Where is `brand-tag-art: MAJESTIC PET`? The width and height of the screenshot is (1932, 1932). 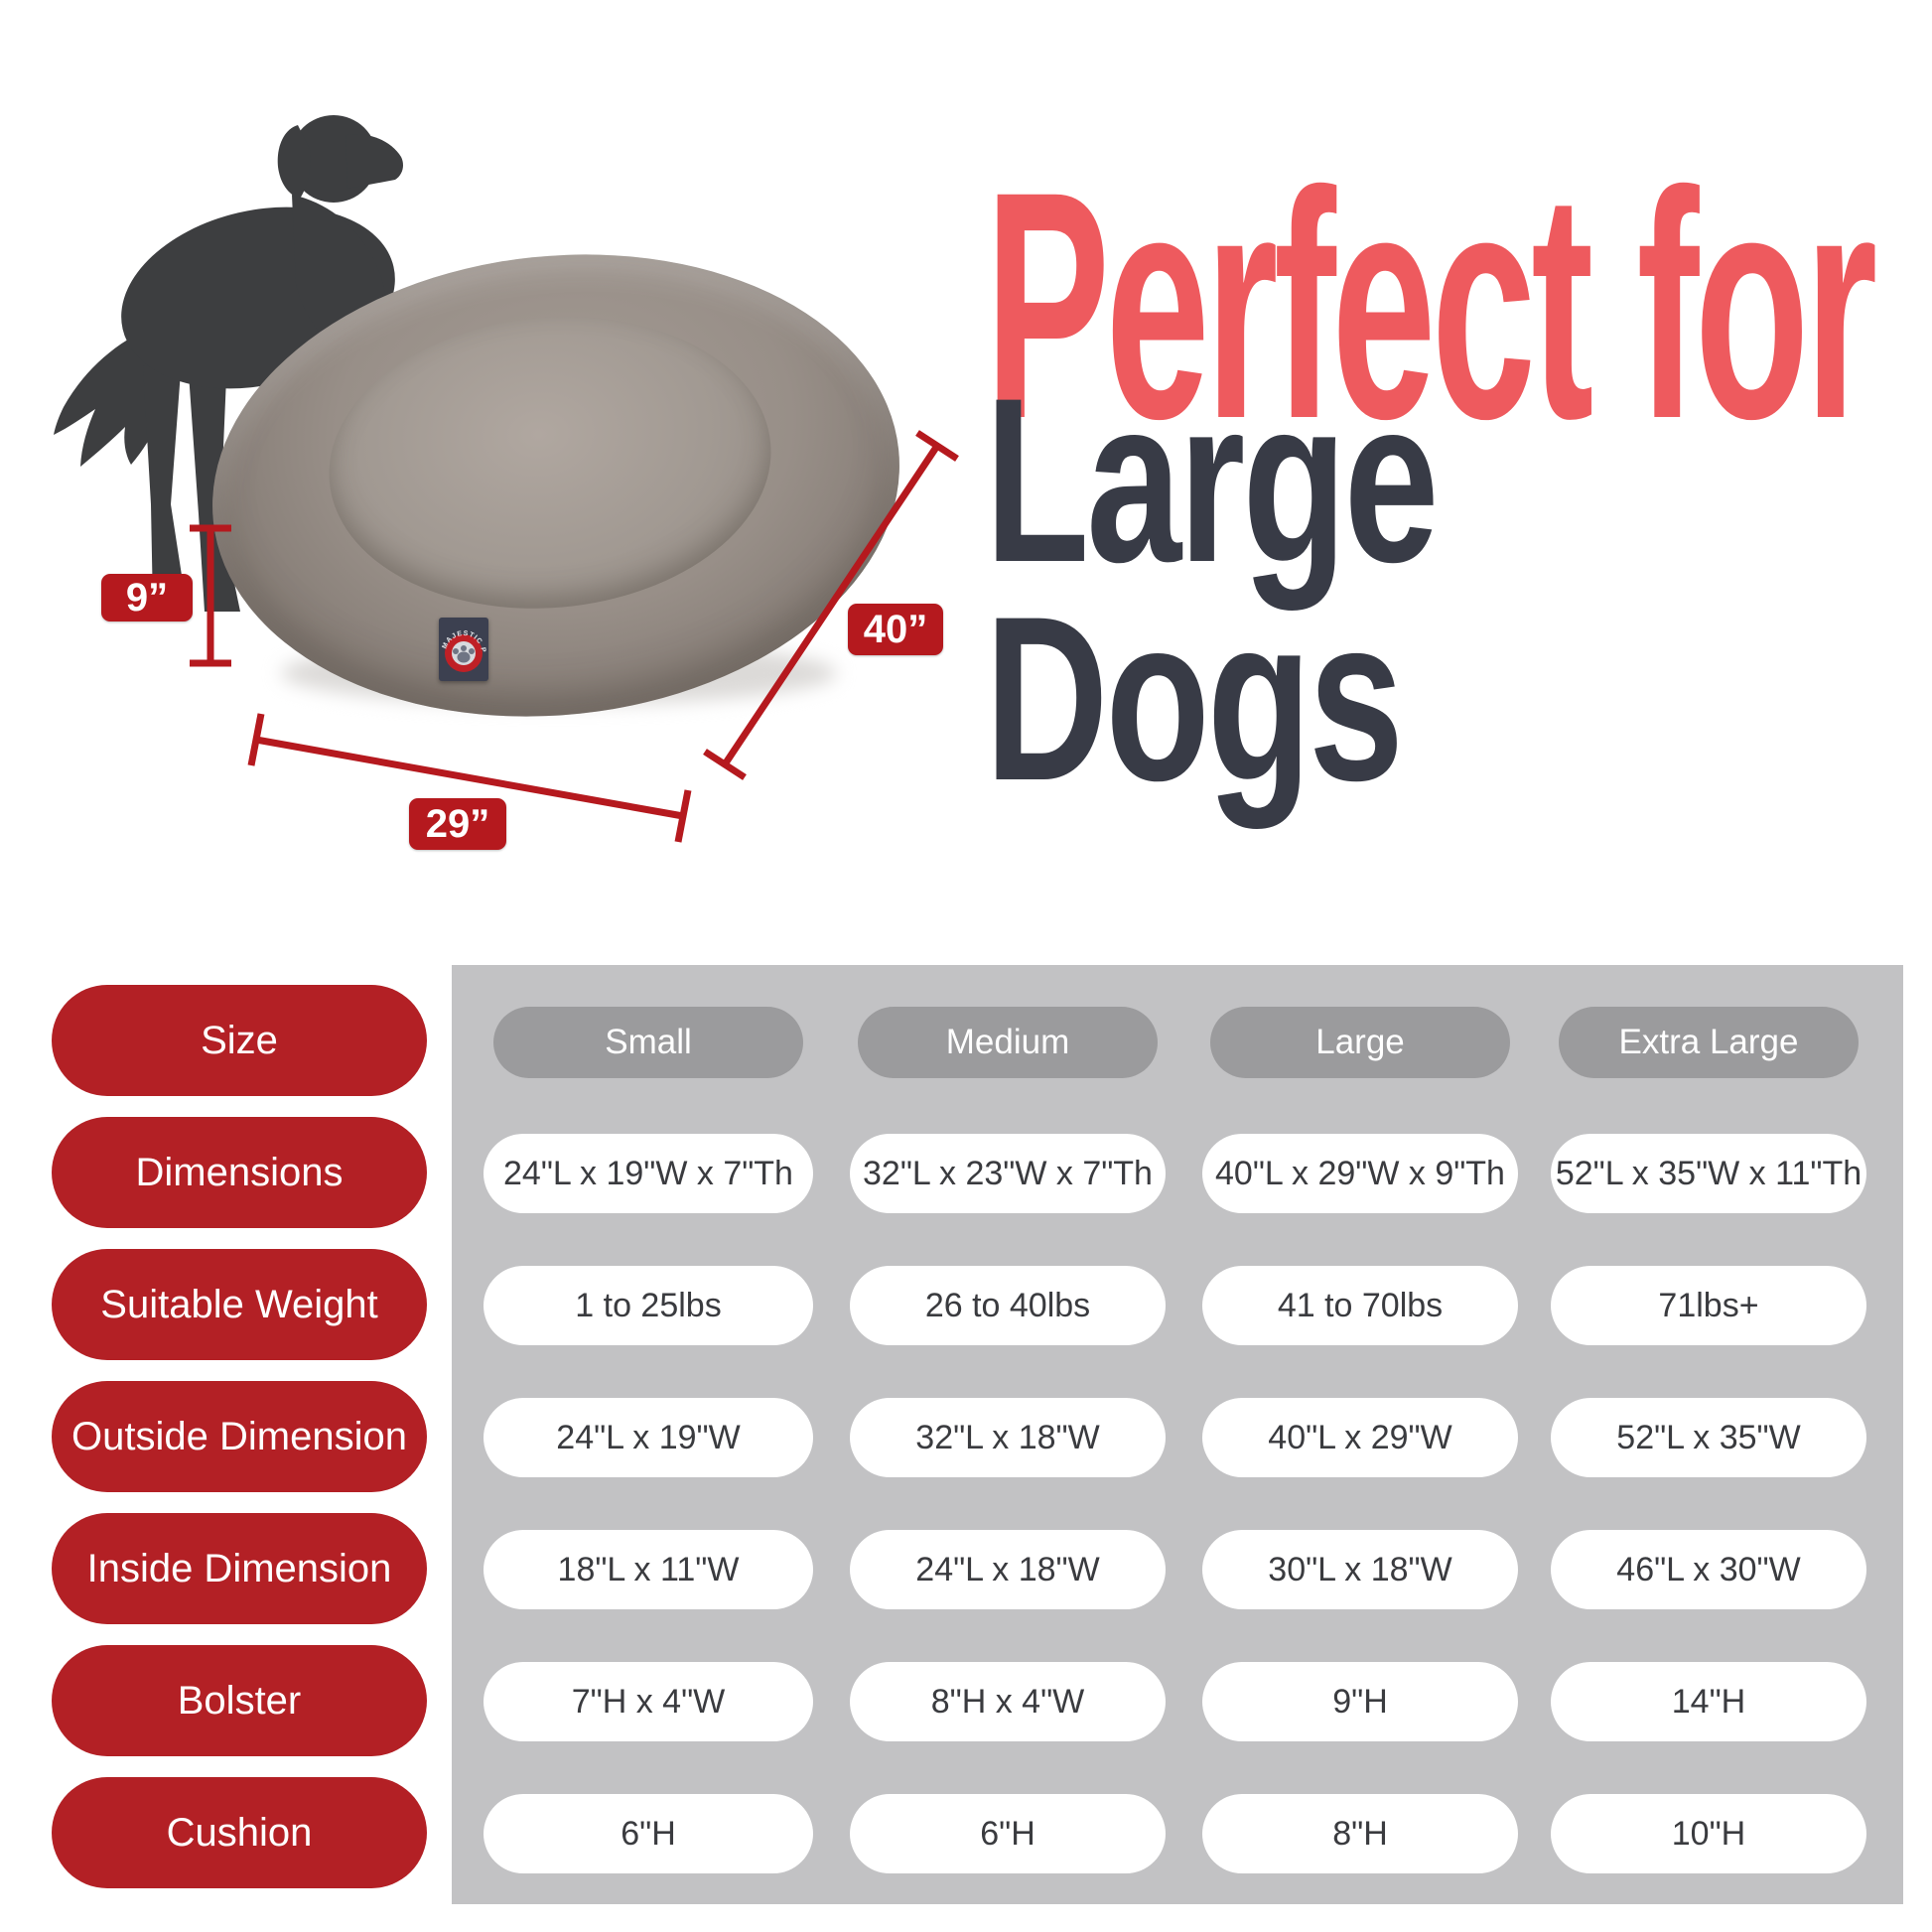 brand-tag-art: MAJESTIC PET is located at coordinates (460, 642).